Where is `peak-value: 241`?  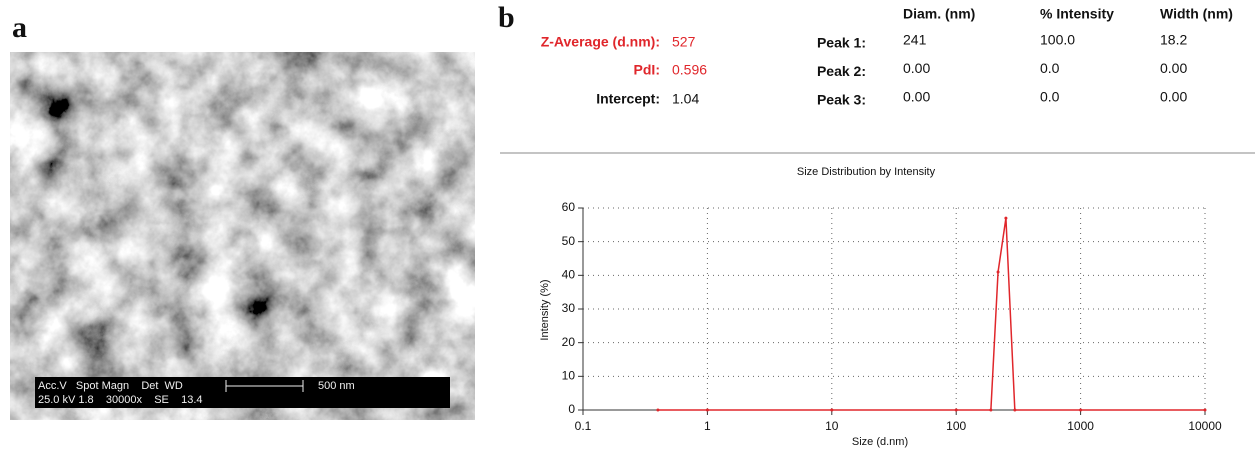 peak-value: 241 is located at coordinates (915, 40).